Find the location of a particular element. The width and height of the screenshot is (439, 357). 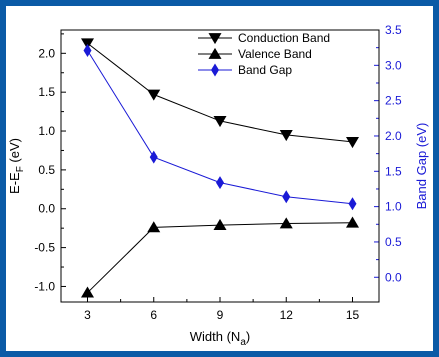

x-tick-label: 6 is located at coordinates (153, 315).